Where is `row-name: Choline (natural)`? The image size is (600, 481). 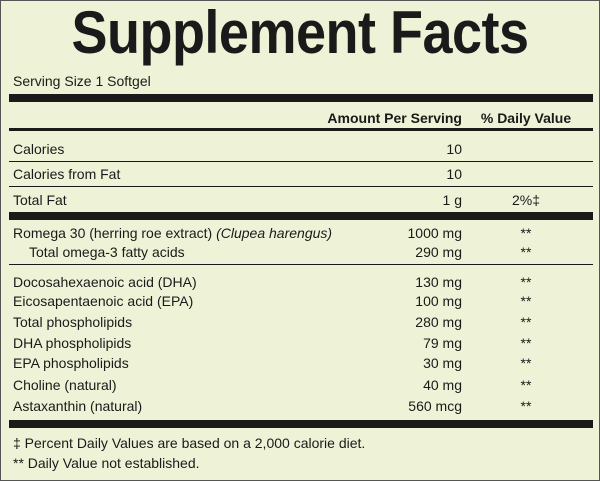
row-name: Choline (natural) is located at coordinates (65, 385).